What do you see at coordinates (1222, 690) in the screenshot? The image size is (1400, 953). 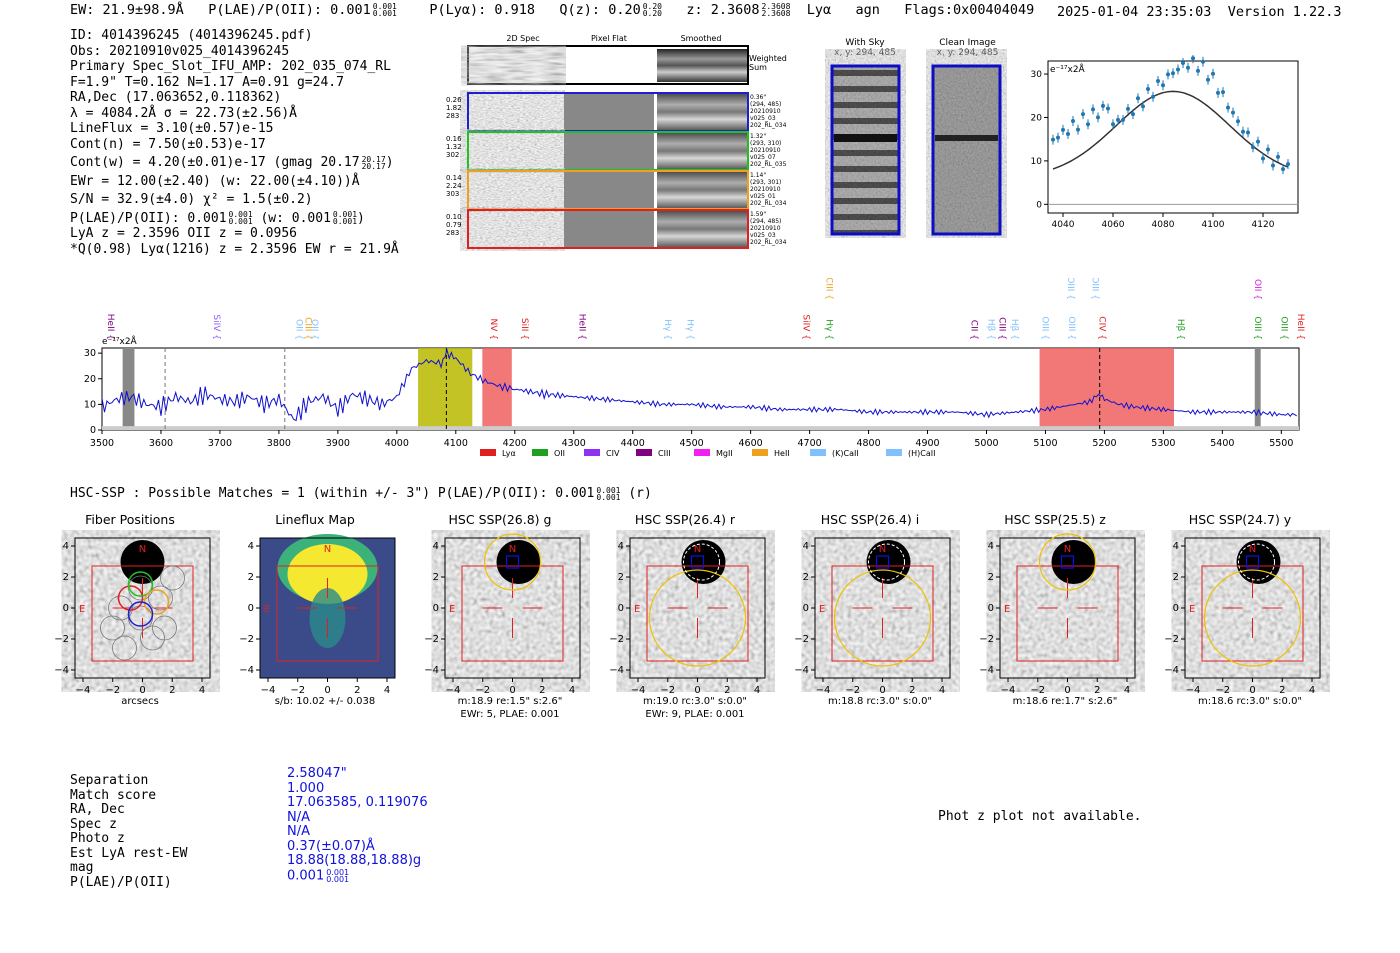 I see `panel-xtick: −2` at bounding box center [1222, 690].